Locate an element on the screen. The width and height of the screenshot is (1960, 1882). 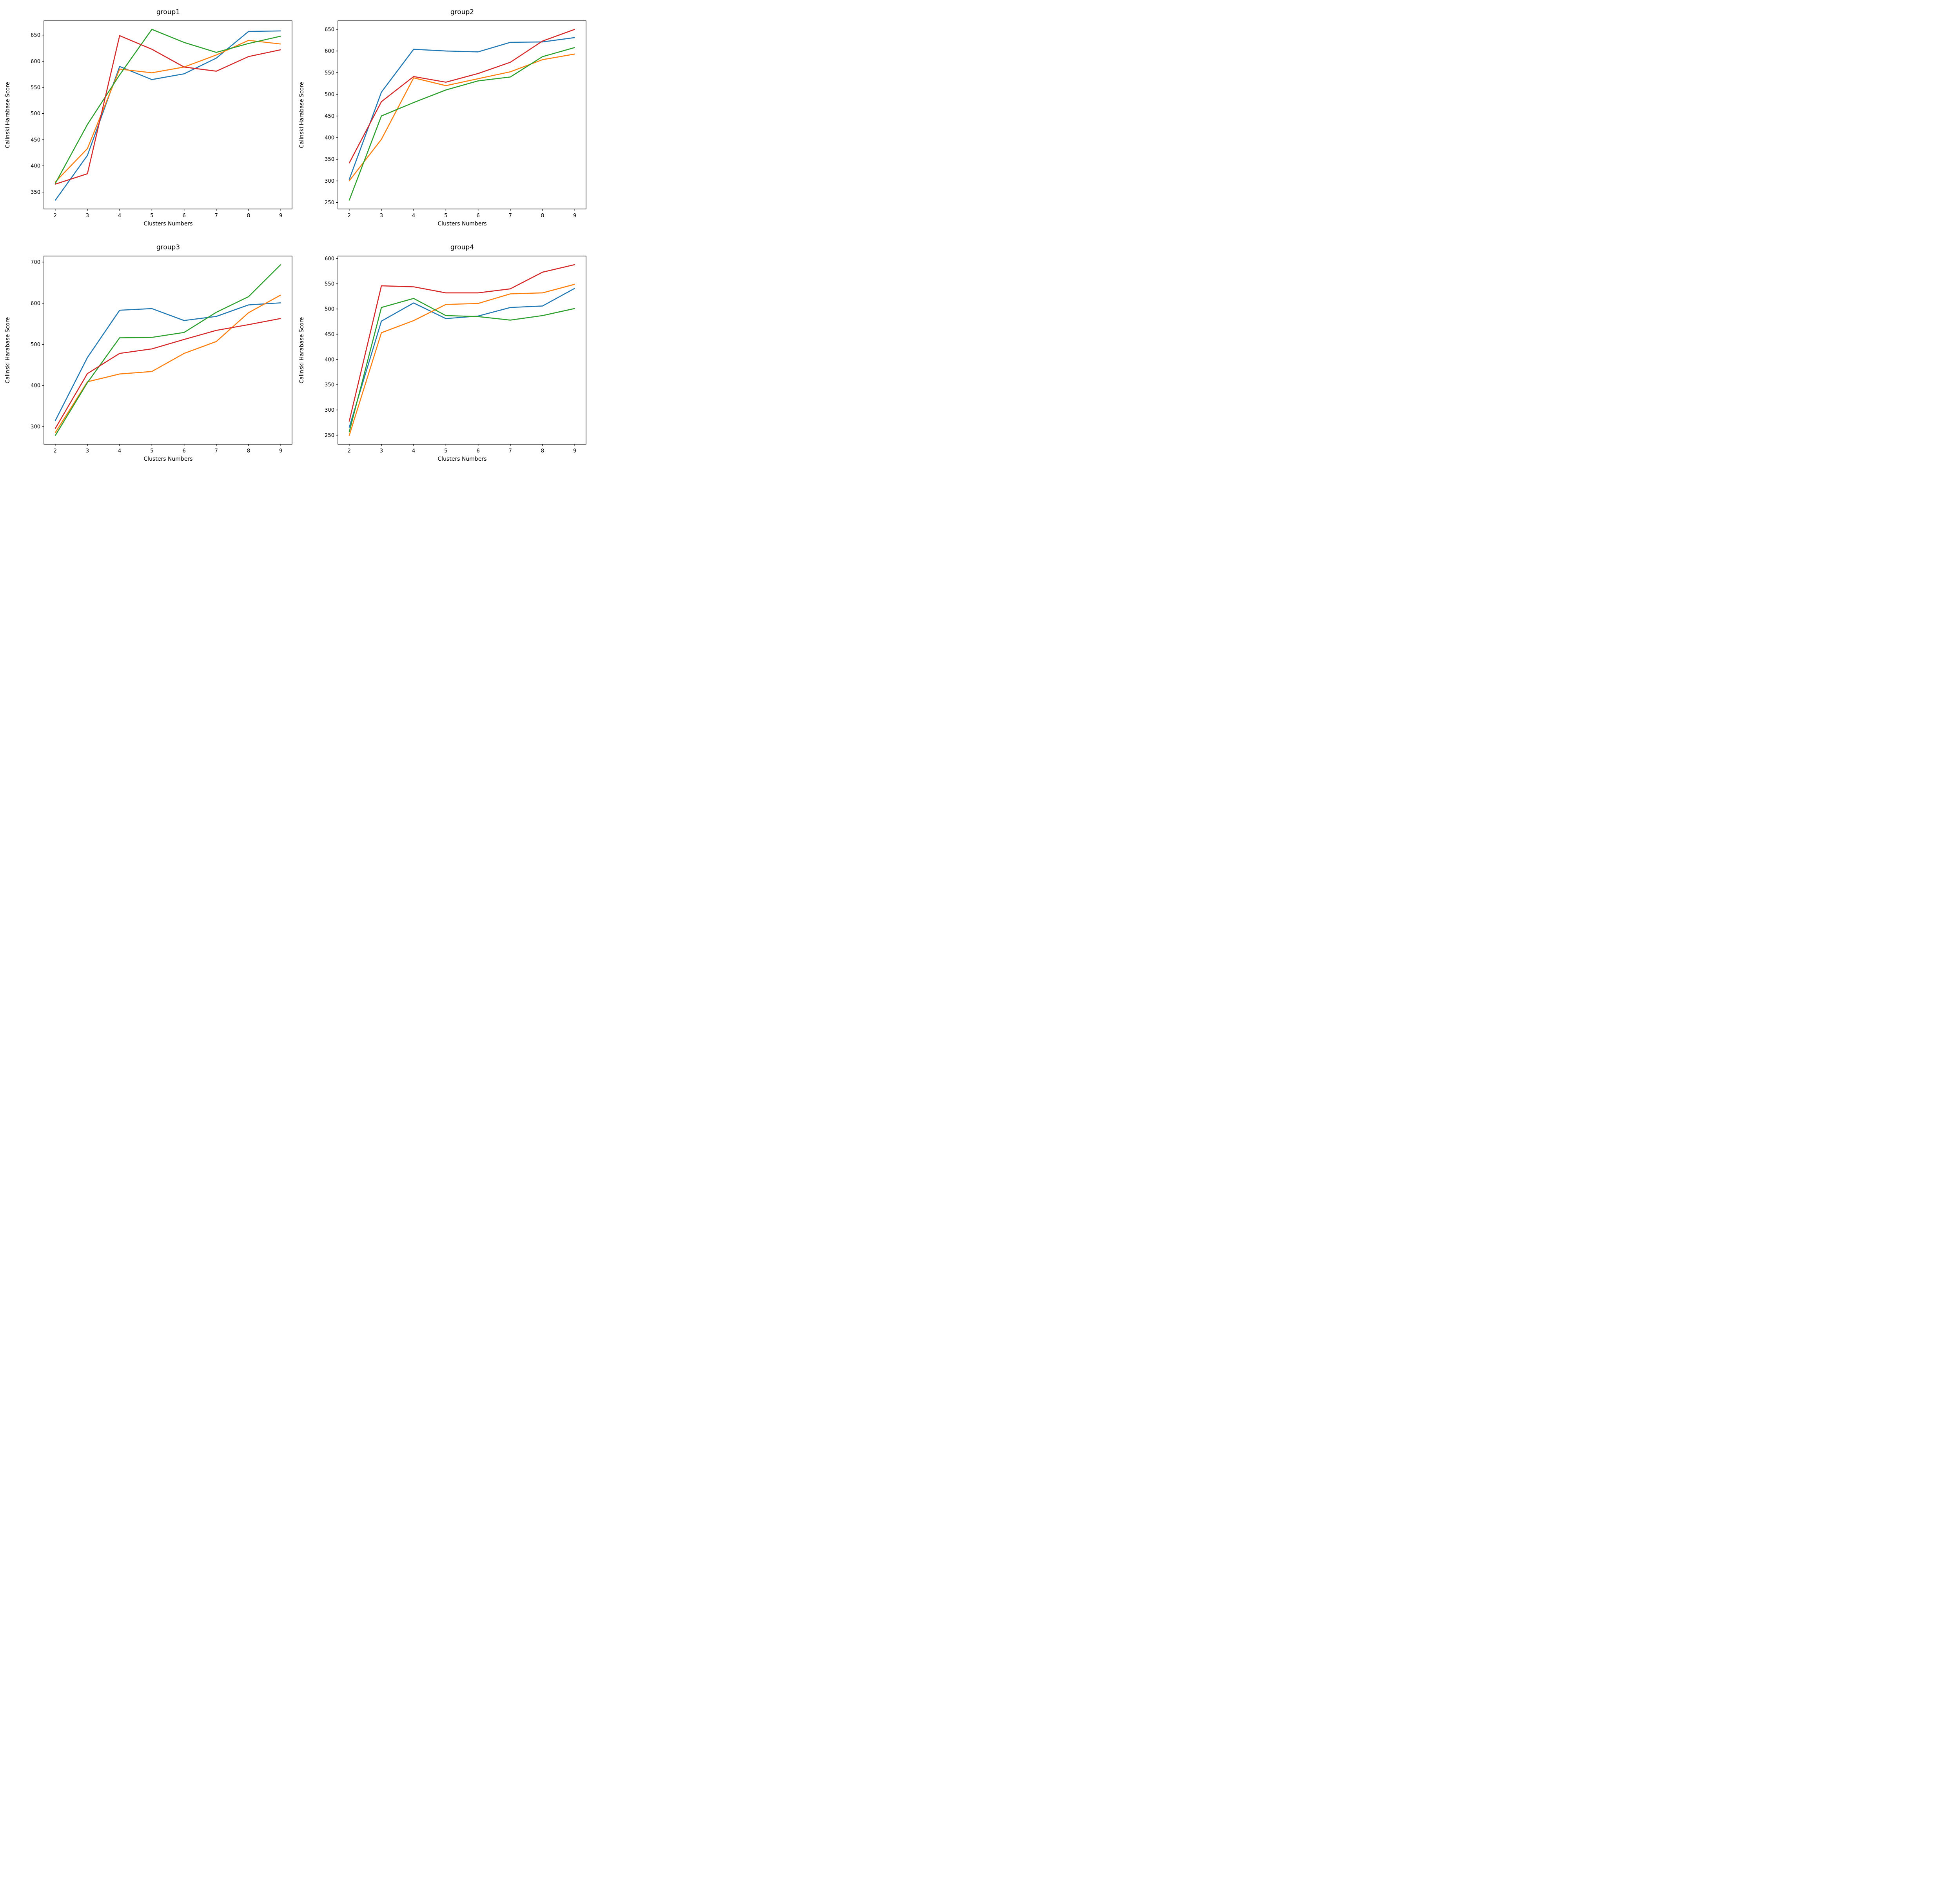
plot-area-group2: 2 3 4 5 6 7 8 9 250 300 350 400 450 500 550 600 650 is located at coordinates (455, 119).